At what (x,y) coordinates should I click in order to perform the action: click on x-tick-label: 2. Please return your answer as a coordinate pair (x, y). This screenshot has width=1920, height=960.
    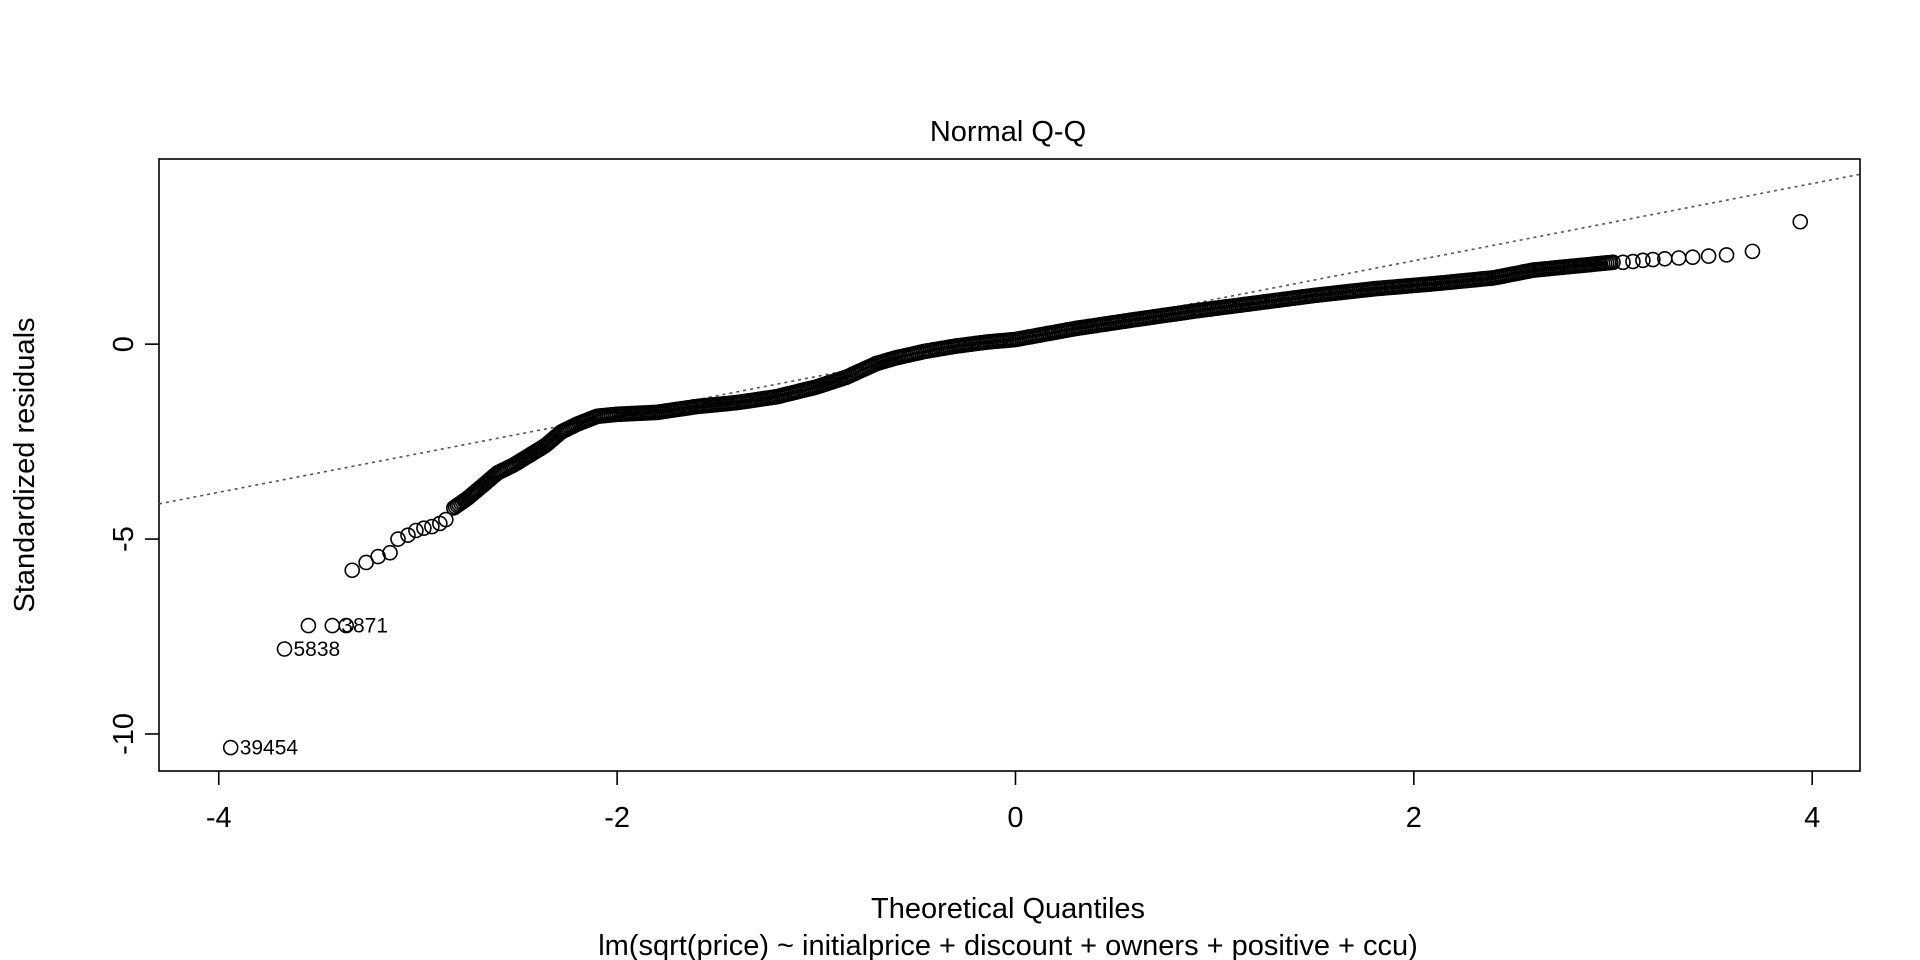
    Looking at the image, I should click on (1414, 818).